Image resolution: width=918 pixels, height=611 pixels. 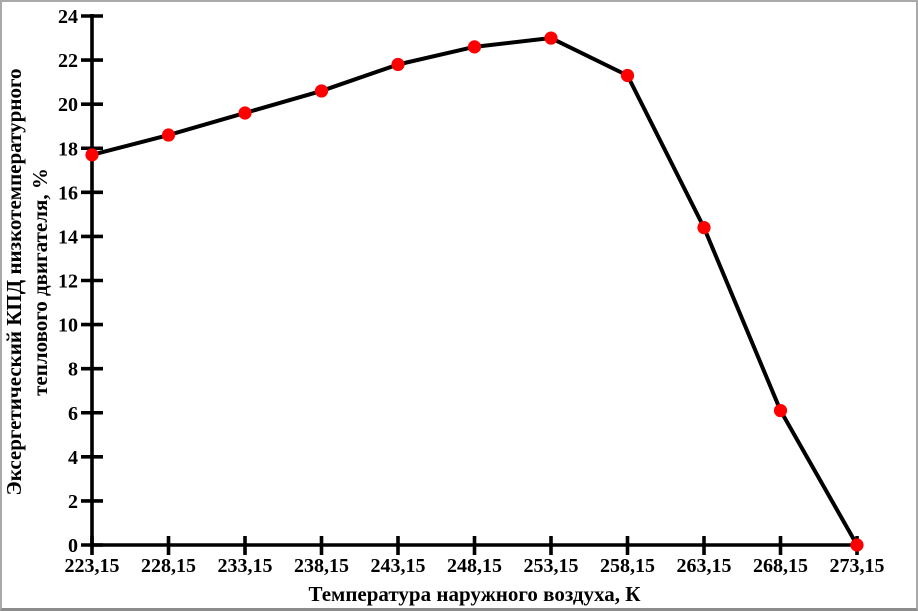 I want to click on y-axis-title-line2: теплового двигателя, %, so click(x=40, y=282).